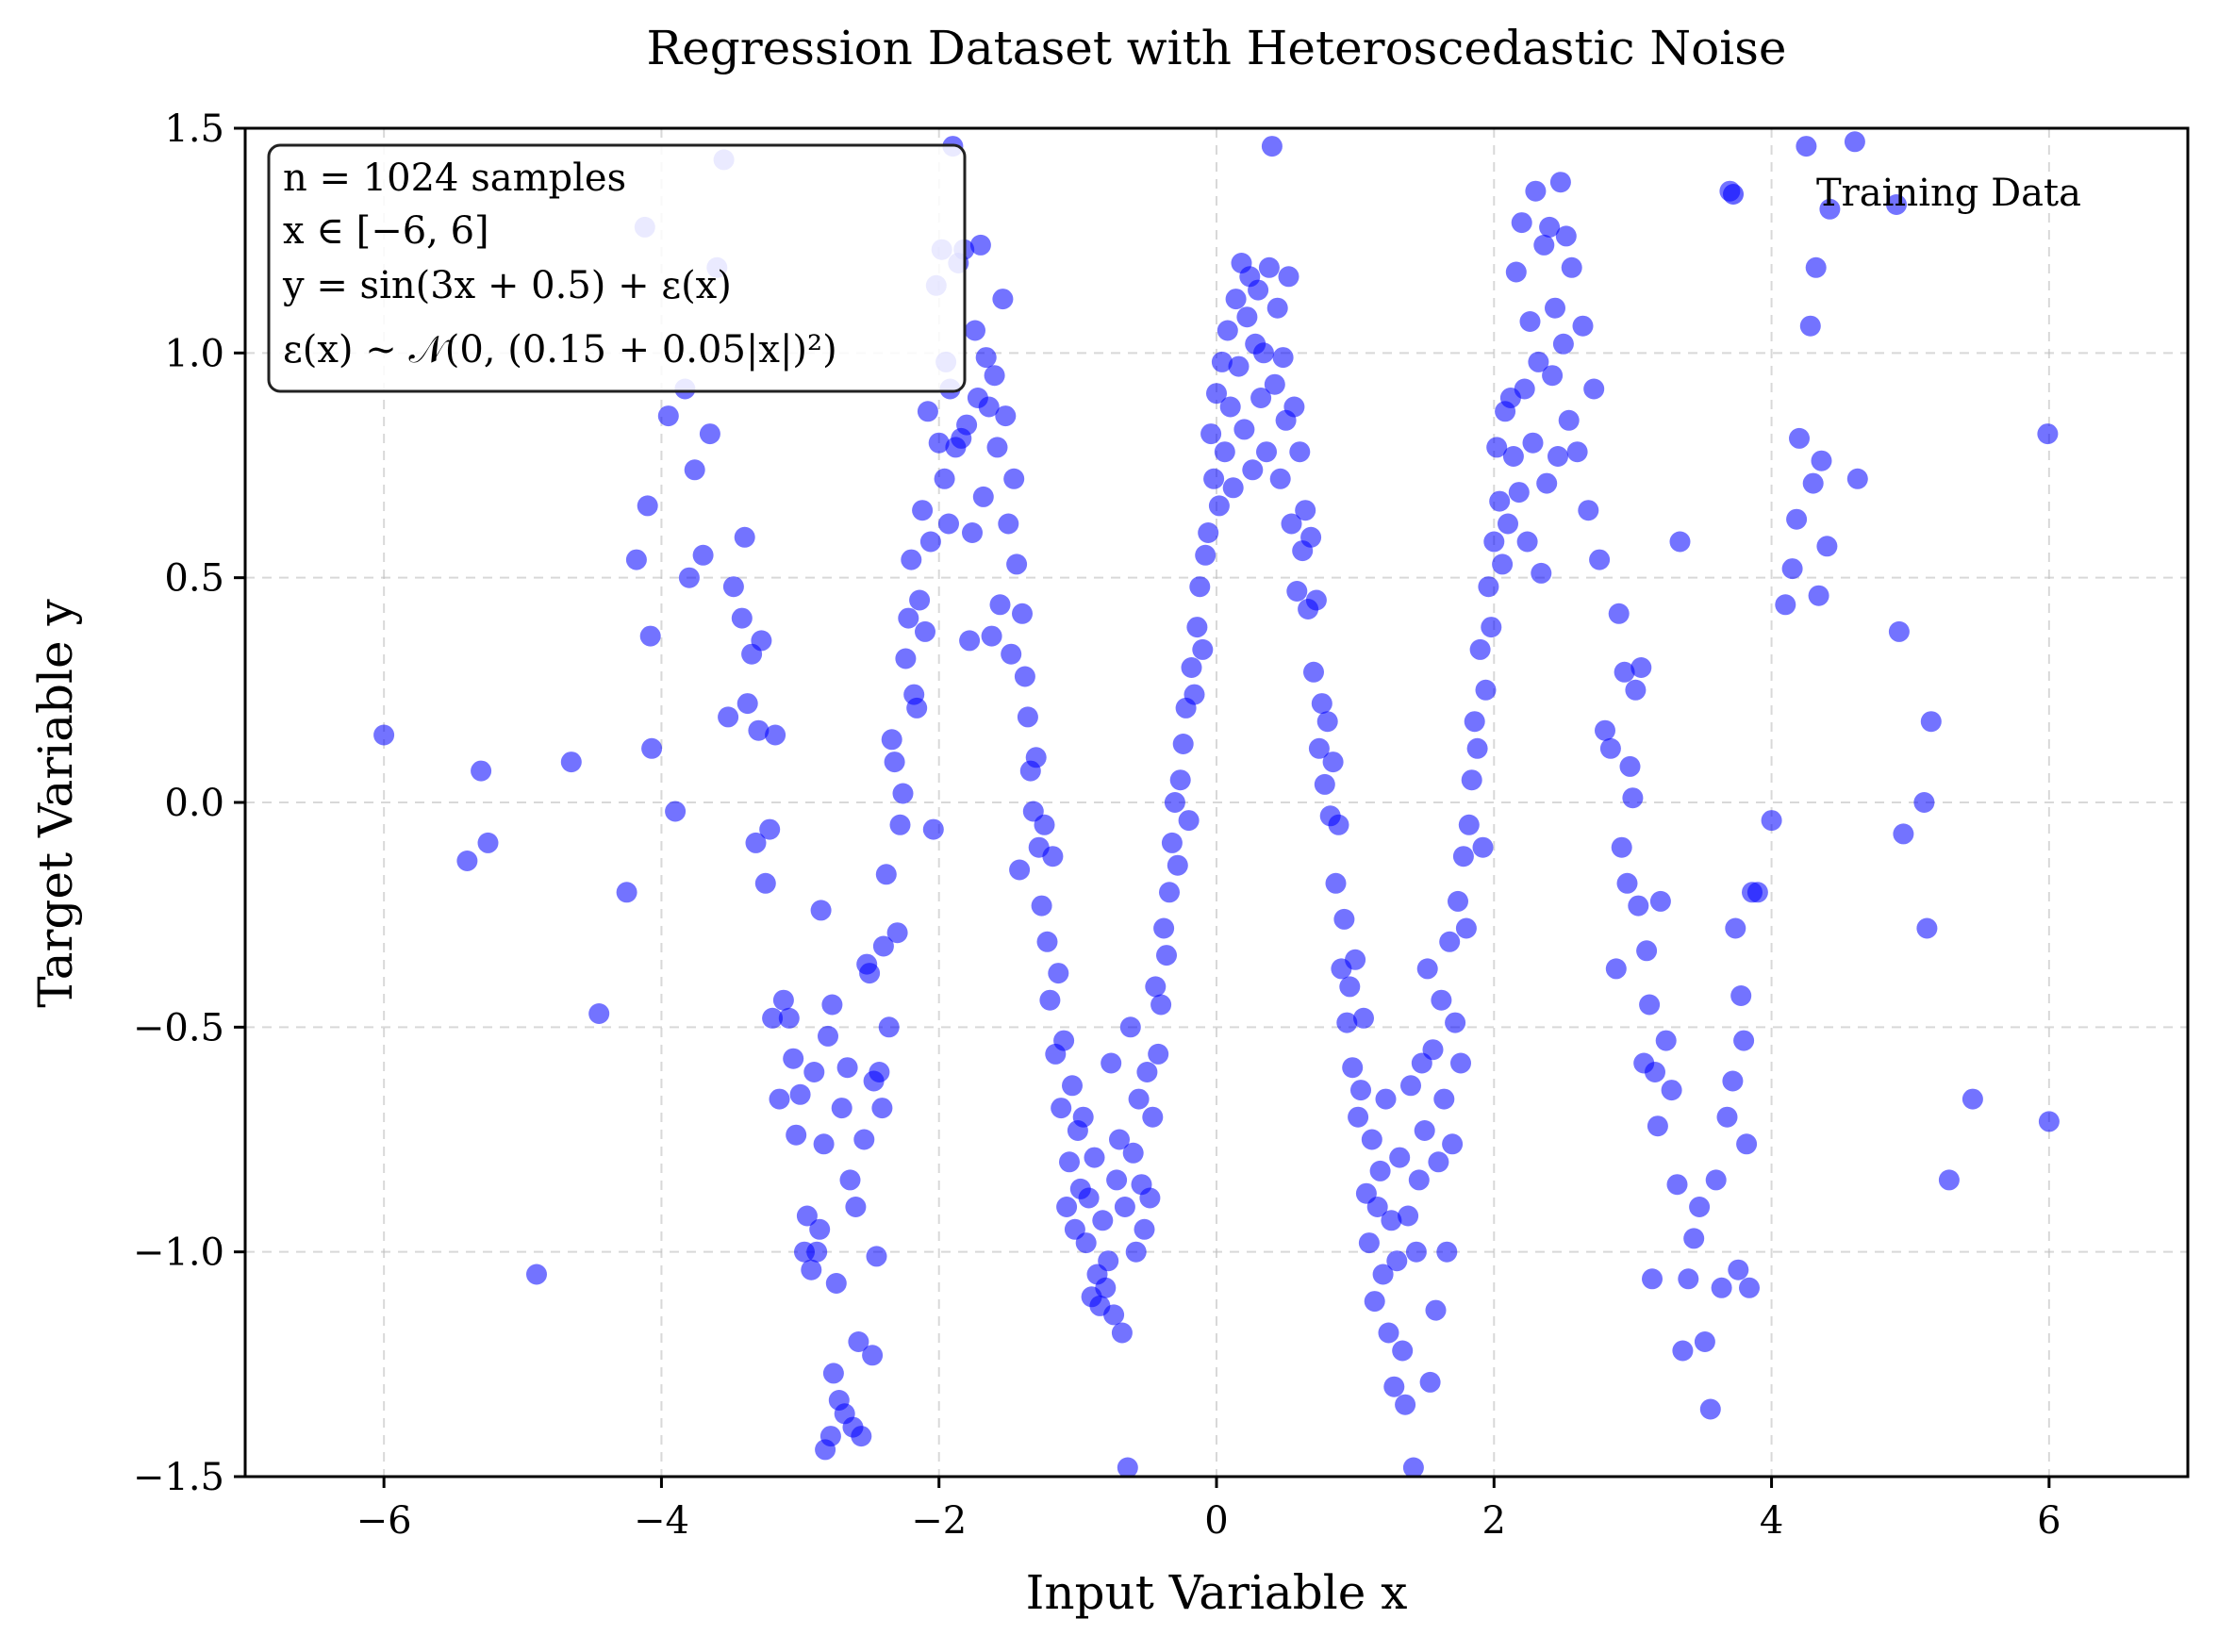 This screenshot has width=2218, height=1652. What do you see at coordinates (1948, 193) in the screenshot?
I see `legend-label: Training Data` at bounding box center [1948, 193].